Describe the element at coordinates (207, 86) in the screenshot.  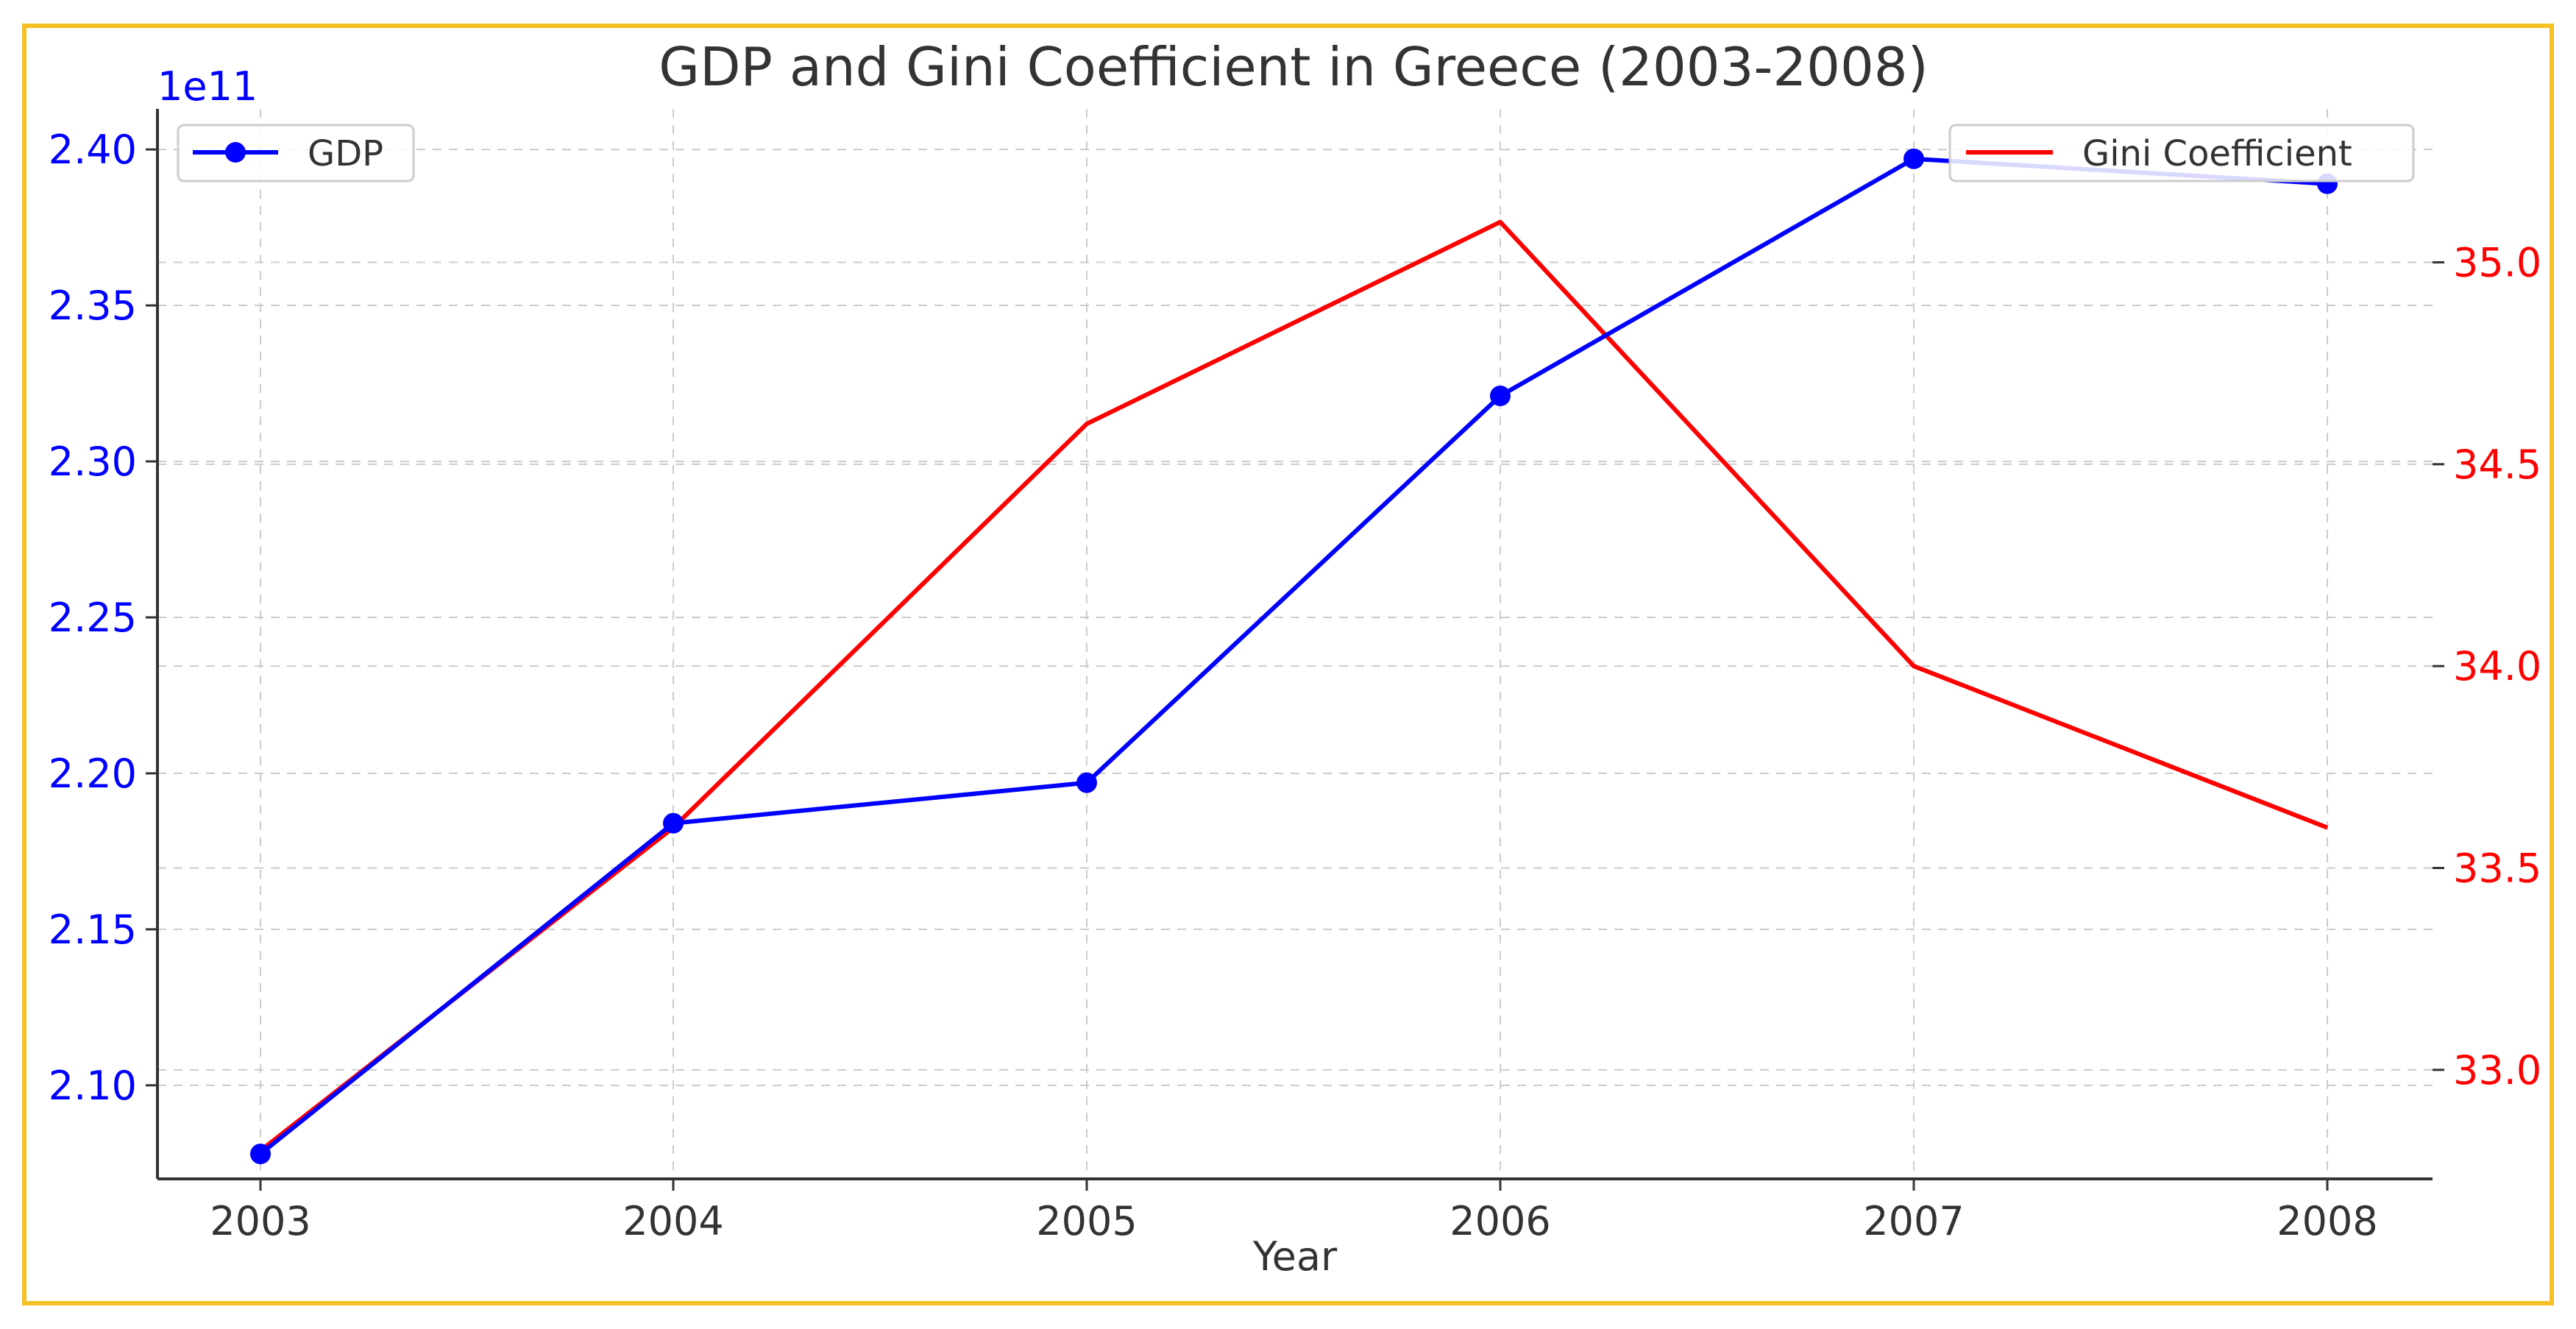
I see `left-axis-offset-label: 1e11` at that location.